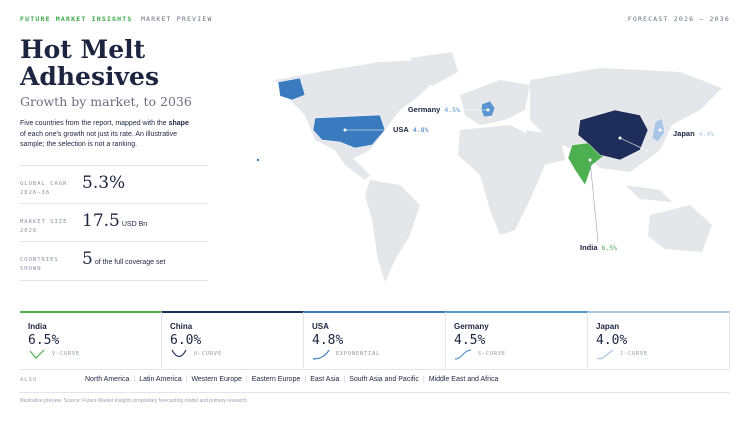  What do you see at coordinates (47, 189) in the screenshot?
I see `stat-label: GLOBAL CAGR 2026–36` at bounding box center [47, 189].